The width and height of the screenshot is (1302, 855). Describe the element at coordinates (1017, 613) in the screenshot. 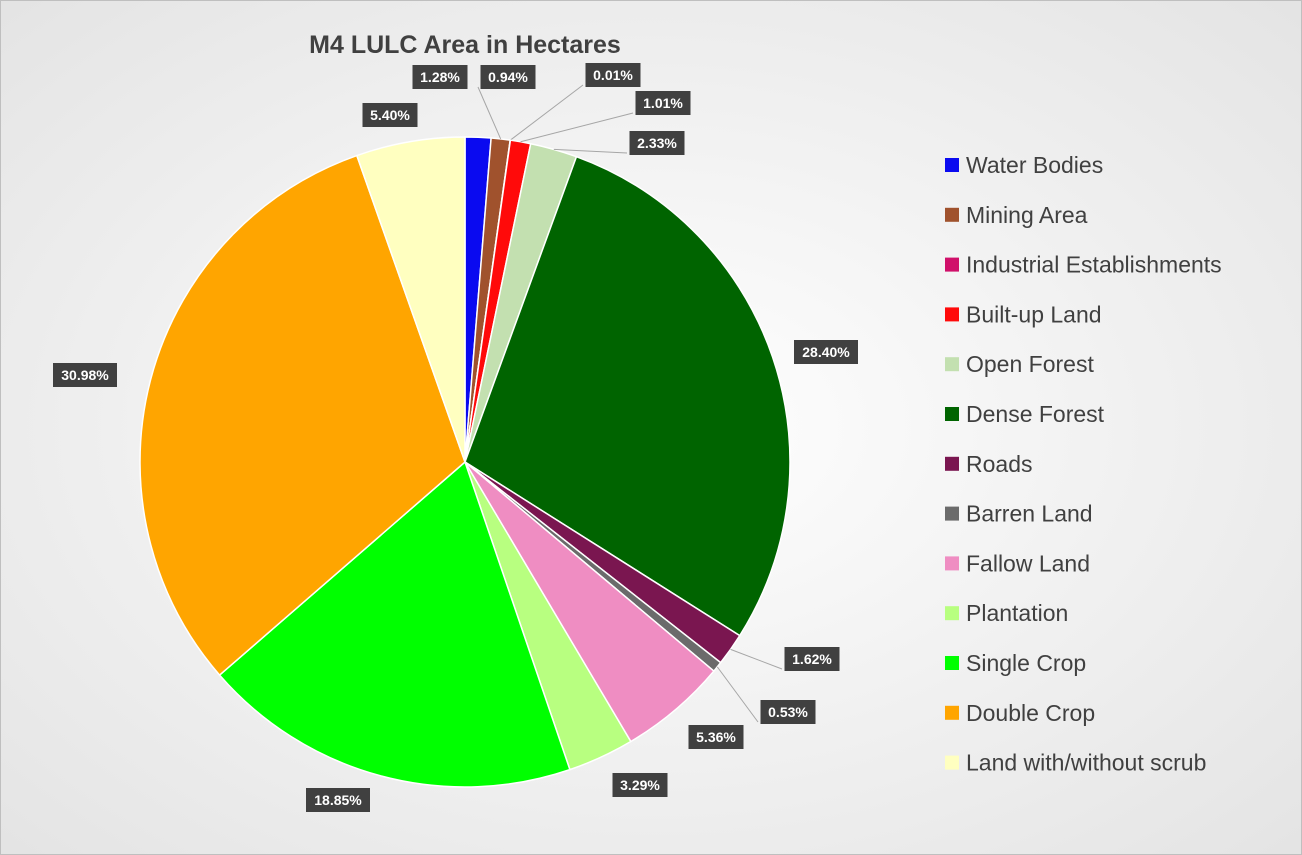

I see `legend-label: Plantation` at that location.